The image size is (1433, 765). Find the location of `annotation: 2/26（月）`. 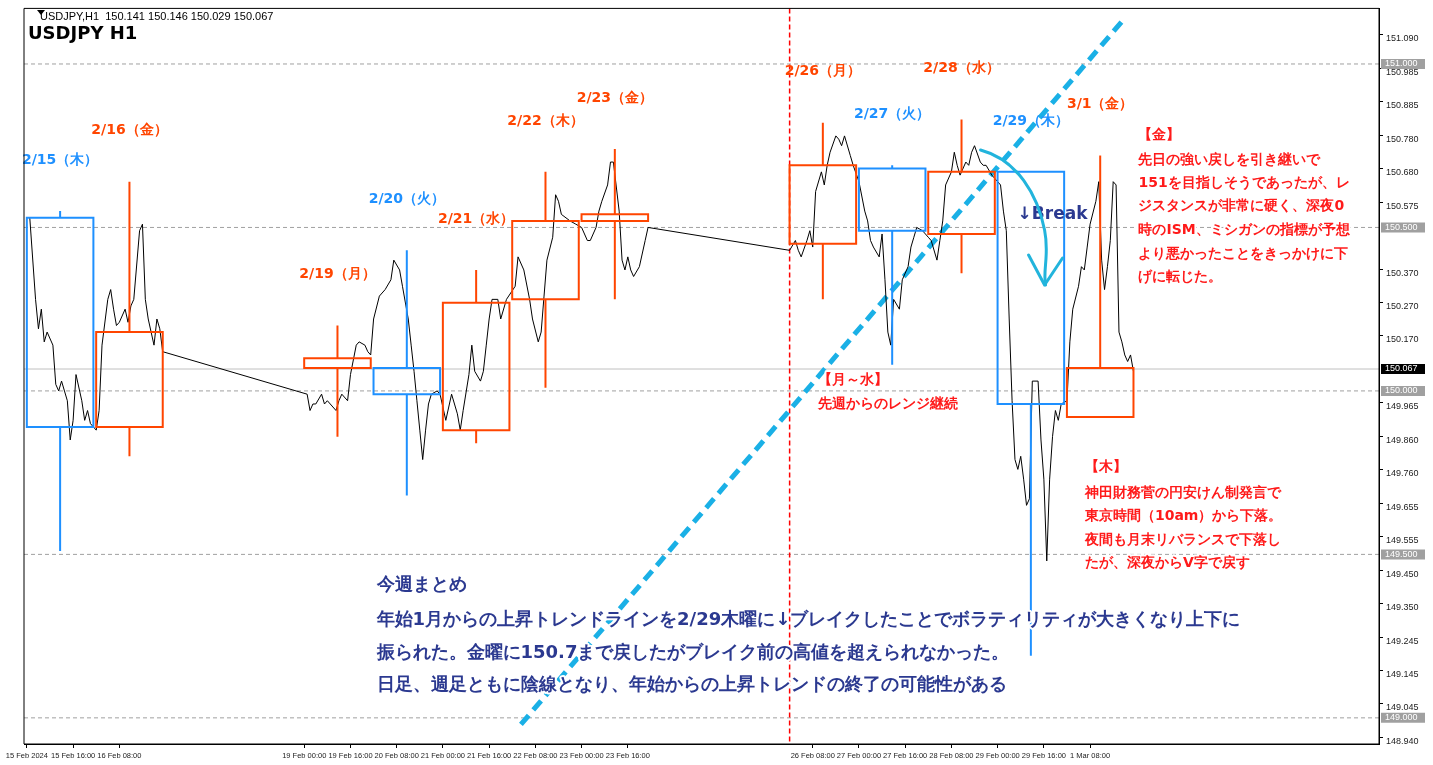

annotation: 2/26（月） is located at coordinates (823, 70).